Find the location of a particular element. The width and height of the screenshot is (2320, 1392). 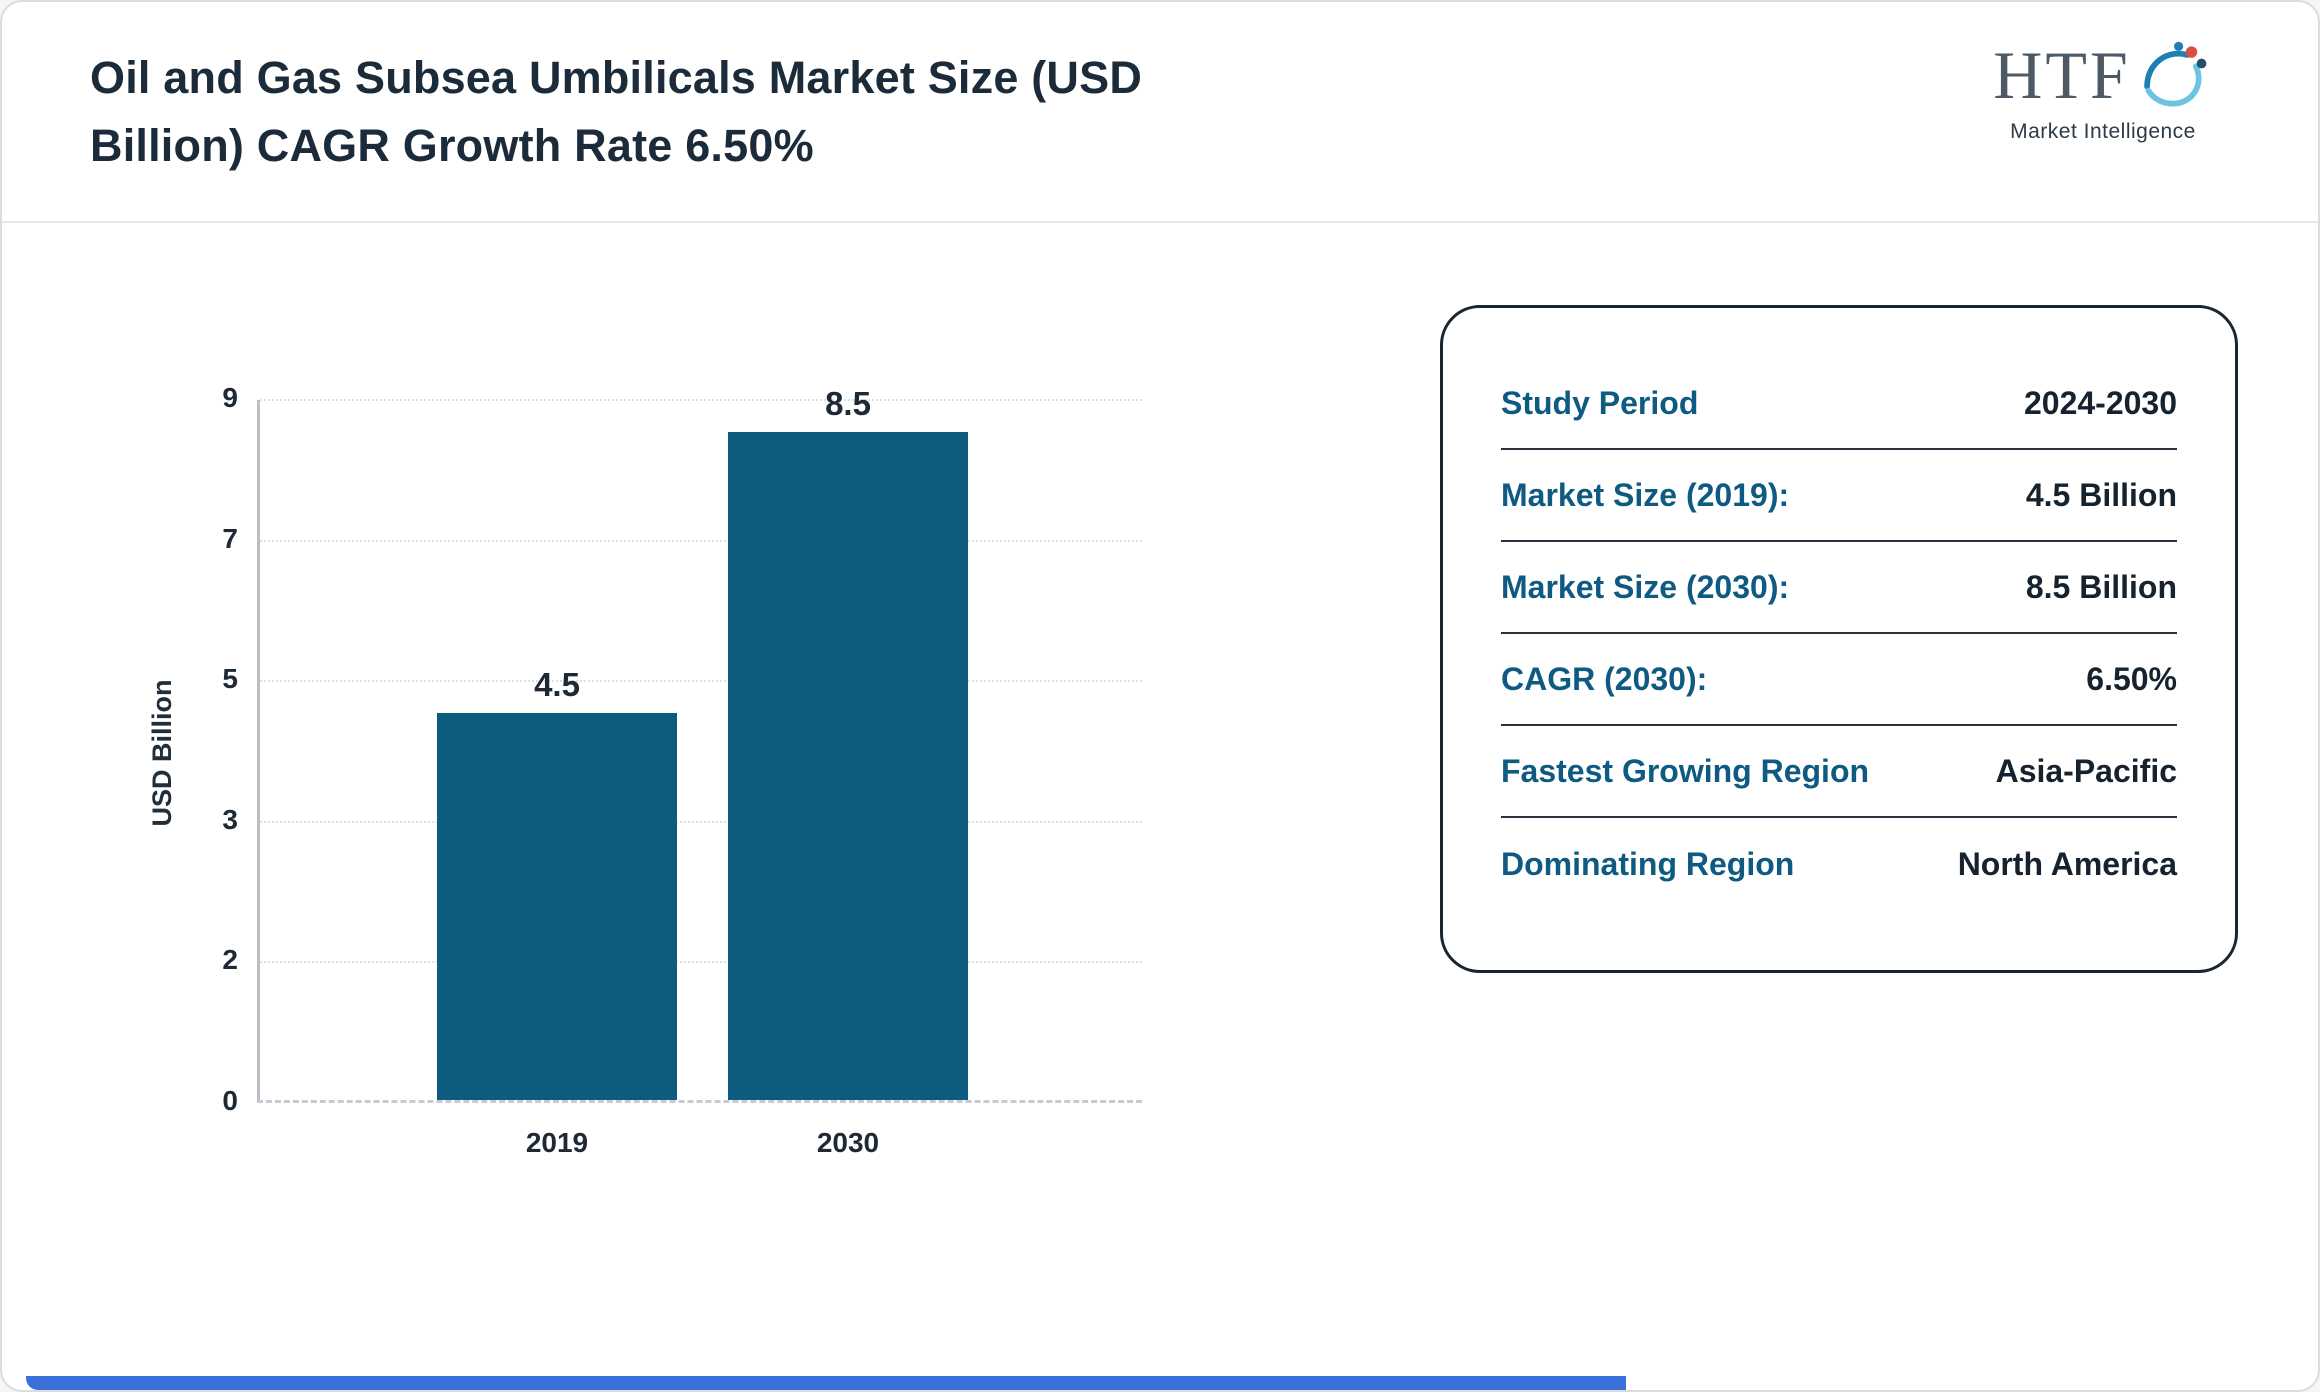

htf-logo-tagline: Market Intelligence is located at coordinates (2103, 131).